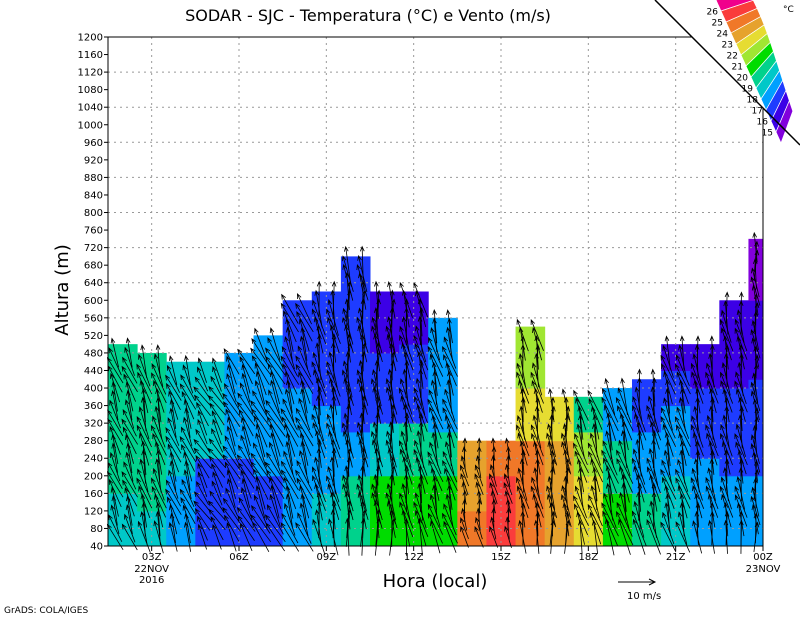  Describe the element at coordinates (96, 529) in the screenshot. I see `y-tick-label: 80` at that location.